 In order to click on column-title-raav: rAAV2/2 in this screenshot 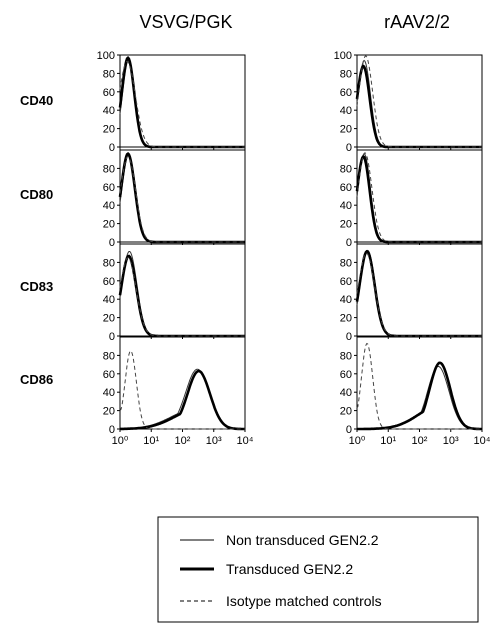, I will do `click(417, 22)`.